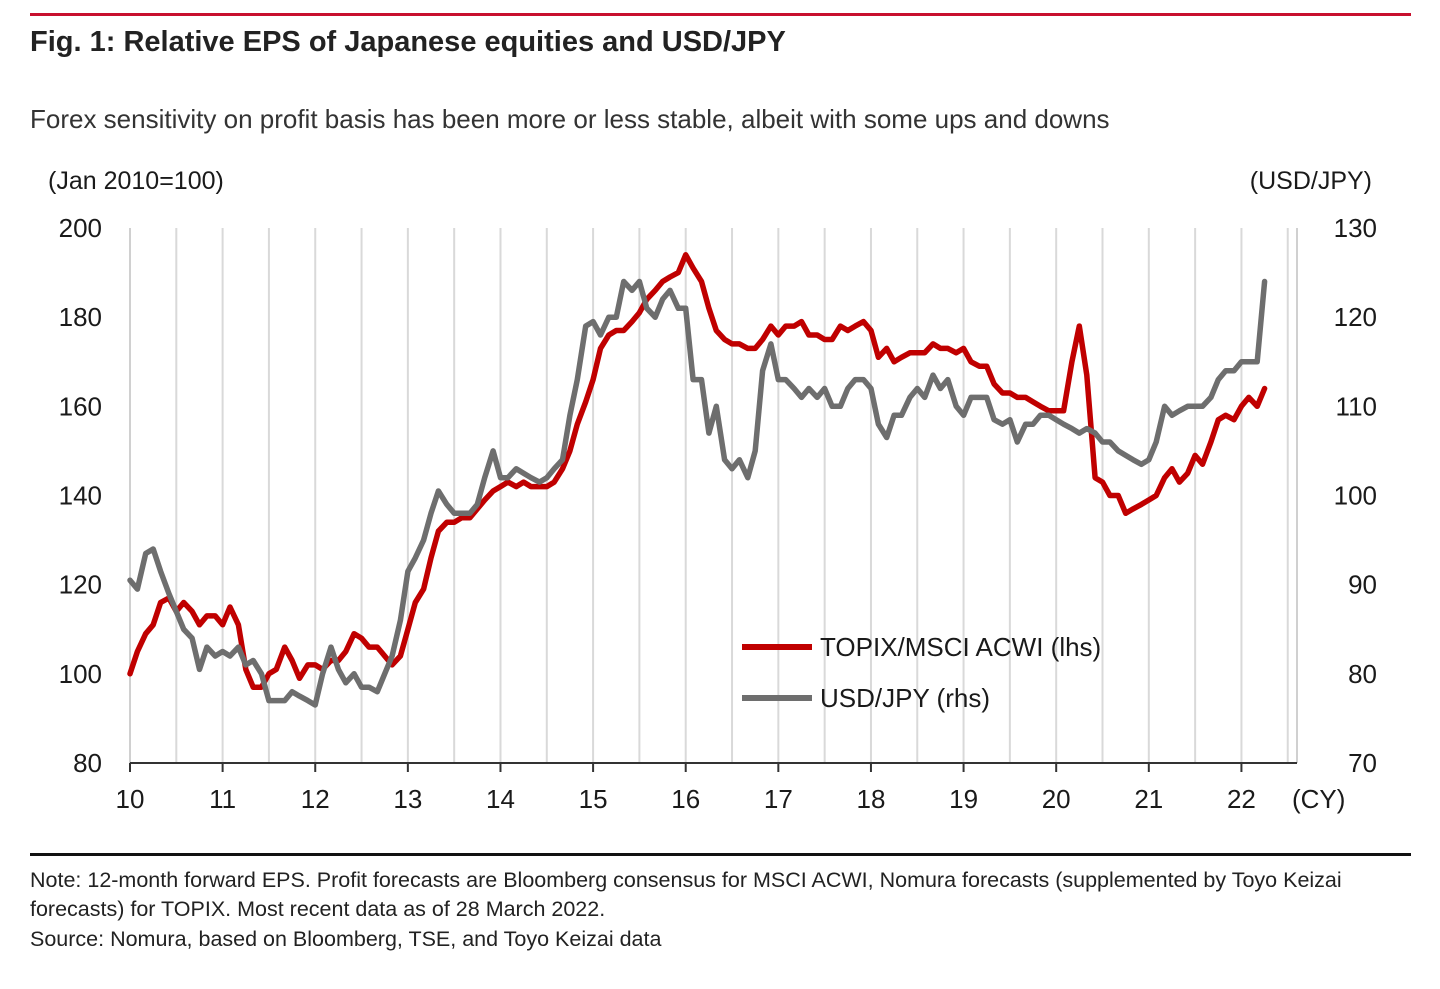  What do you see at coordinates (778, 799) in the screenshot?
I see `x-tick-label: 17` at bounding box center [778, 799].